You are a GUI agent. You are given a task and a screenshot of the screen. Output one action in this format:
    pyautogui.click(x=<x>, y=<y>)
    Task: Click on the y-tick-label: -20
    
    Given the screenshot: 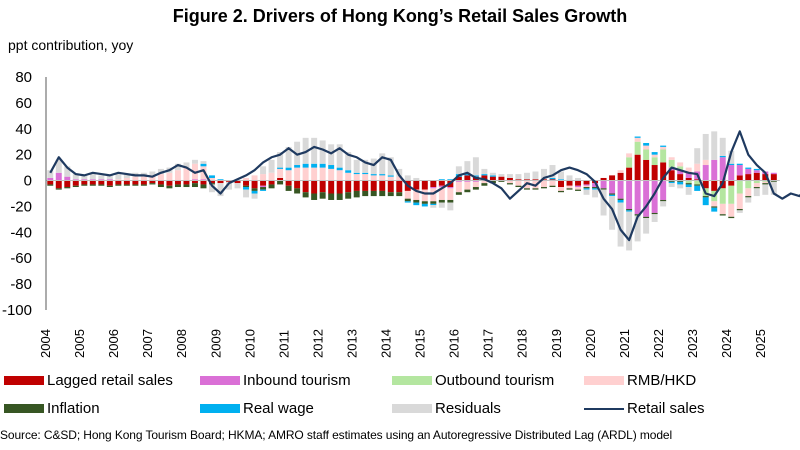 What is the action you would take?
    pyautogui.click(x=21, y=206)
    